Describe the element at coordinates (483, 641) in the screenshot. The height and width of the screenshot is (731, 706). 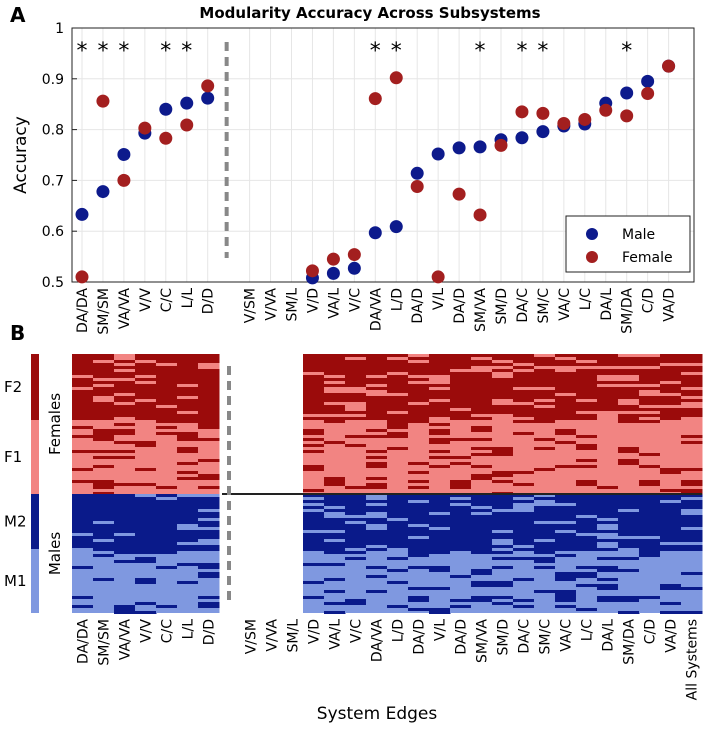
I see `x-tick-label-b: SM/VA` at that location.